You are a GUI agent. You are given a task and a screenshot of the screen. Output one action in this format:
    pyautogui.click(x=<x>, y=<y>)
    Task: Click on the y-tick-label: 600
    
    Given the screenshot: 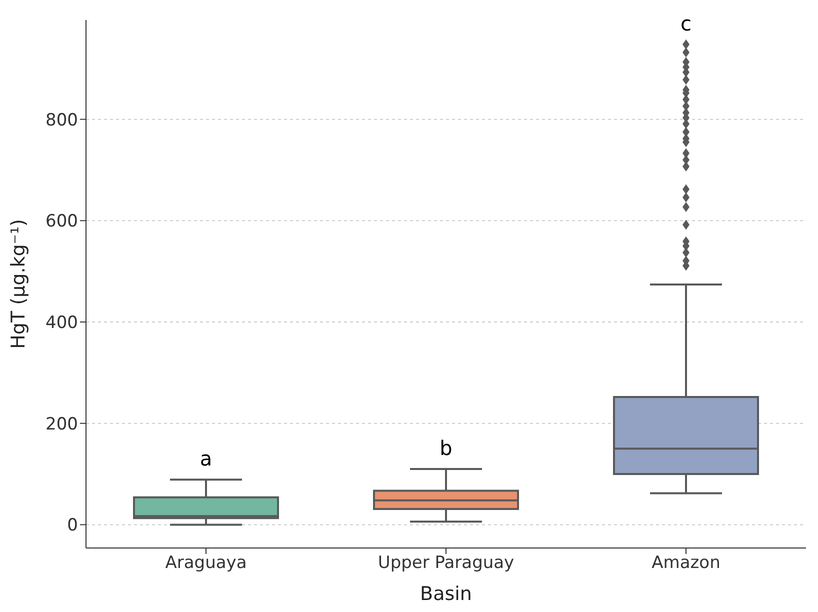 What is the action you would take?
    pyautogui.click(x=62, y=222)
    